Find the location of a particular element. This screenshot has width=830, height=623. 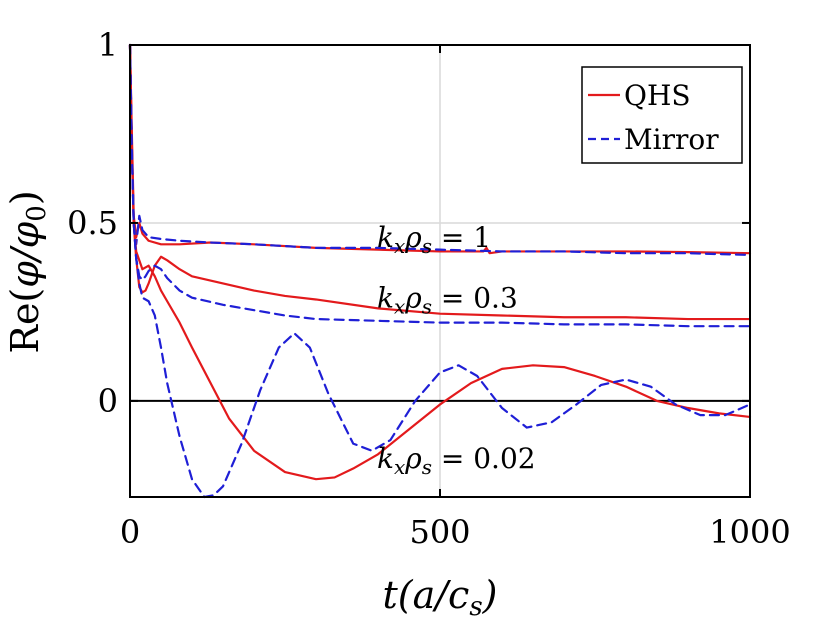

legend-label-mirror: Mirror is located at coordinates (671, 139).